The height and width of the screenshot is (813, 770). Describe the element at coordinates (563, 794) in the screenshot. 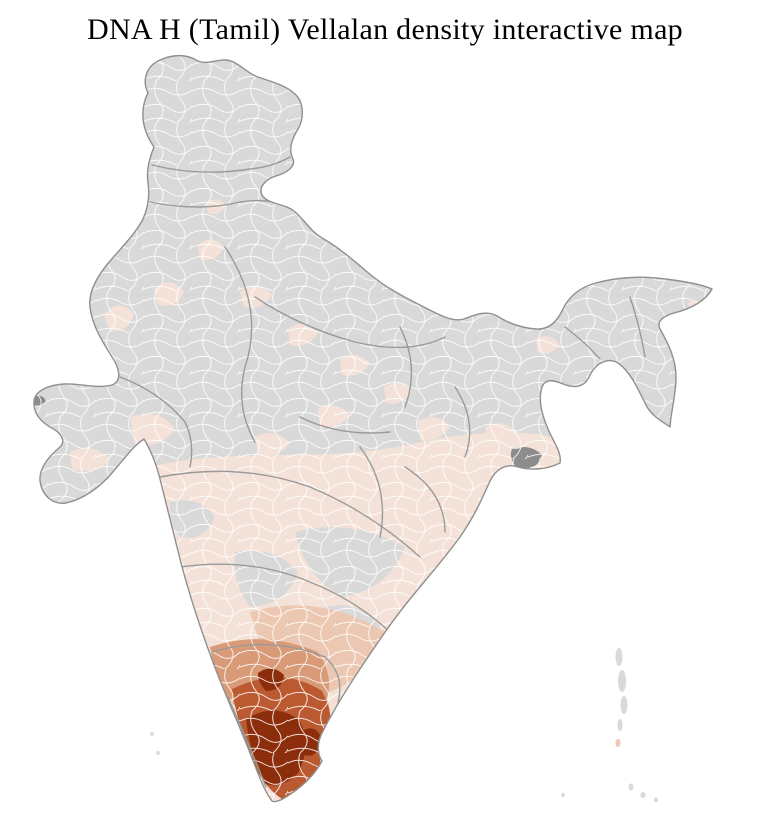

I see `island-speck` at that location.